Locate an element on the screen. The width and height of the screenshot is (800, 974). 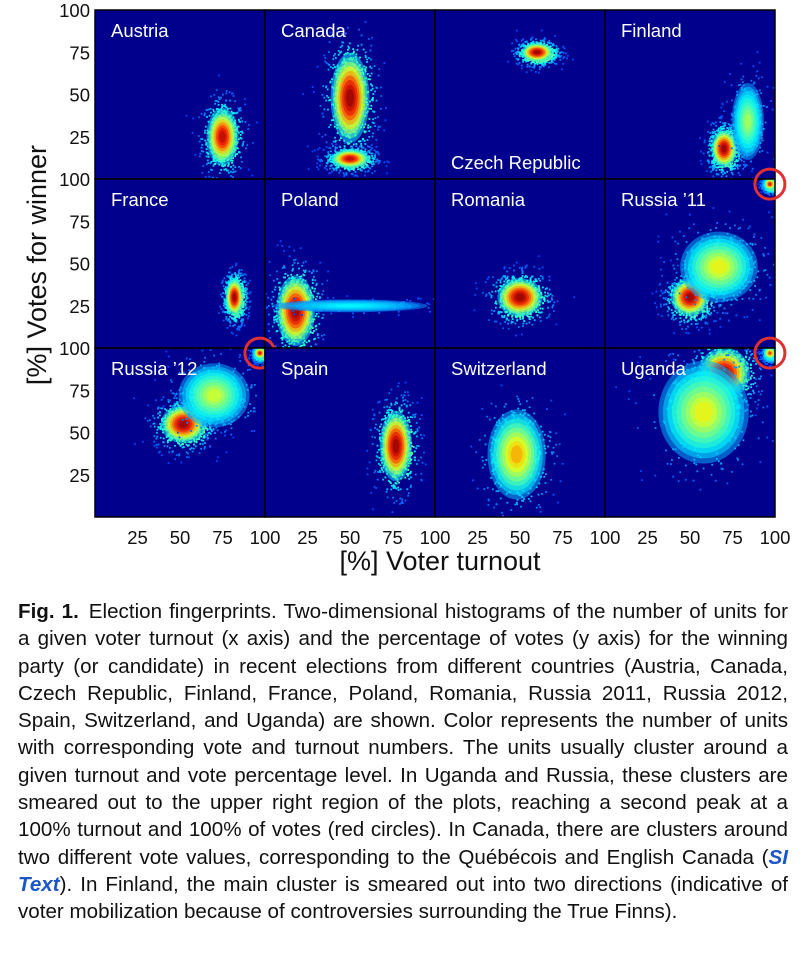
panel-label: Poland is located at coordinates (310, 199).